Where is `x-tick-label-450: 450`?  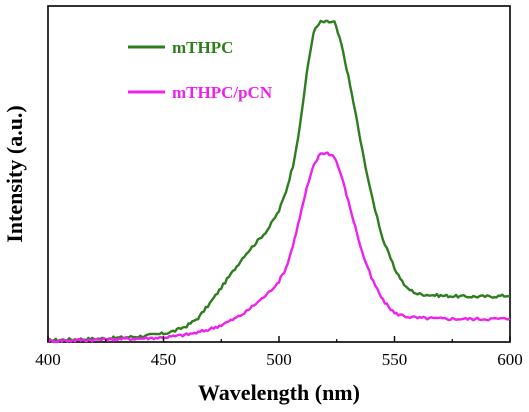 x-tick-label-450: 450 is located at coordinates (164, 359).